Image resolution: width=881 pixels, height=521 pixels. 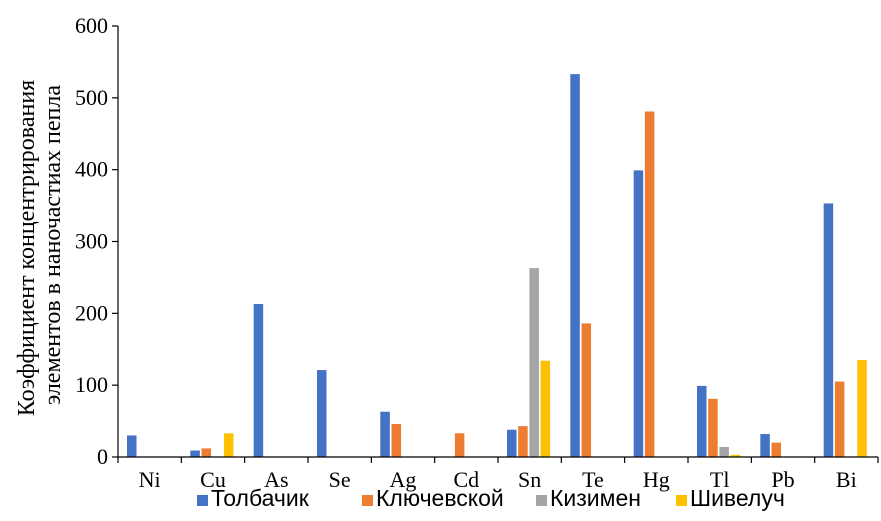 What do you see at coordinates (91, 241) in the screenshot?
I see `y-tick-label: 300` at bounding box center [91, 241].